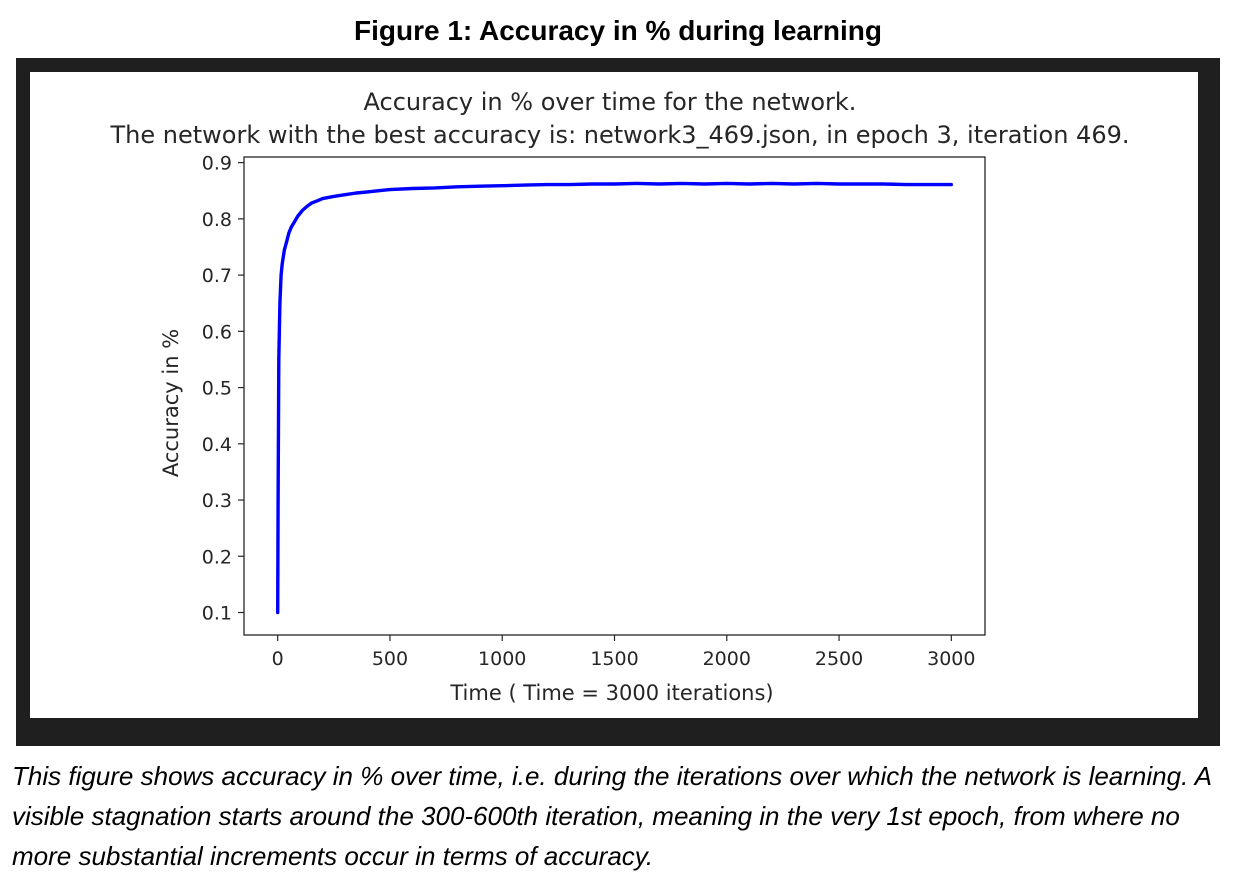 This screenshot has width=1236, height=876. What do you see at coordinates (217, 389) in the screenshot?
I see `y-tick-label: 0.5` at bounding box center [217, 389].